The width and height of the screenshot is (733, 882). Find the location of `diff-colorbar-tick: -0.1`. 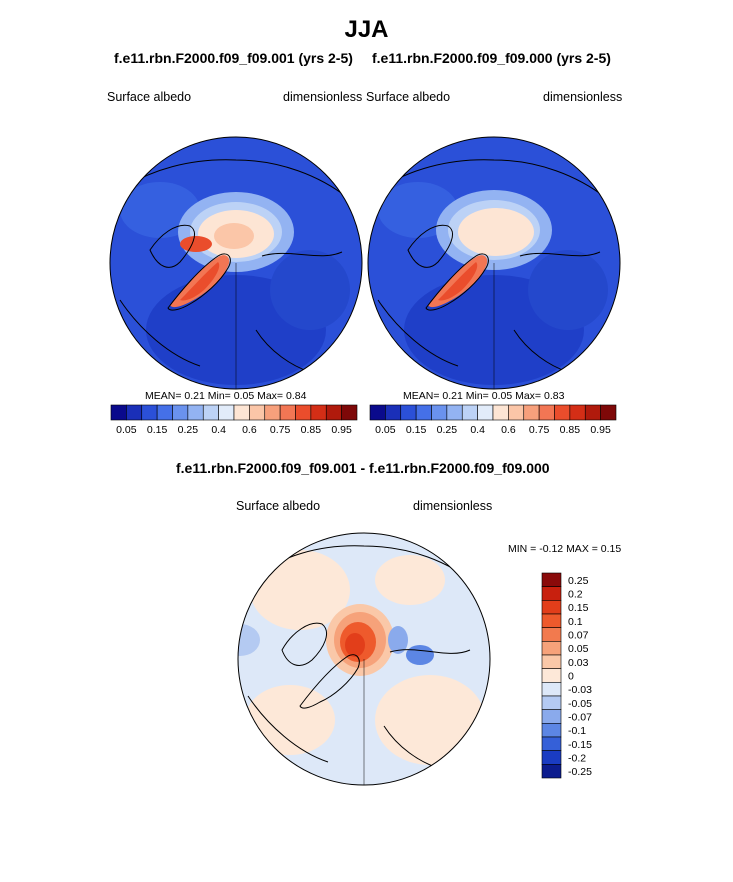

diff-colorbar-tick: -0.1 is located at coordinates (577, 731).